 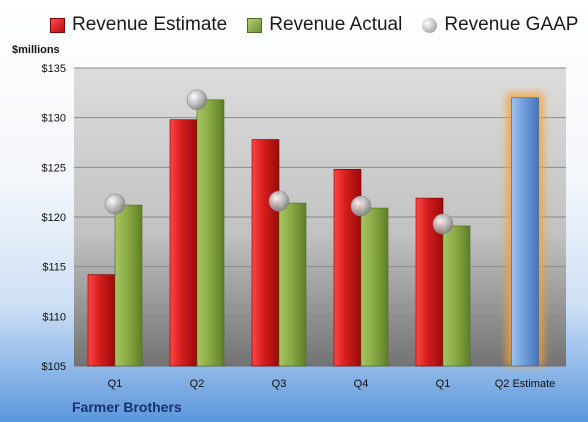 What do you see at coordinates (54, 317) in the screenshot?
I see `y-tick-label: $110` at bounding box center [54, 317].